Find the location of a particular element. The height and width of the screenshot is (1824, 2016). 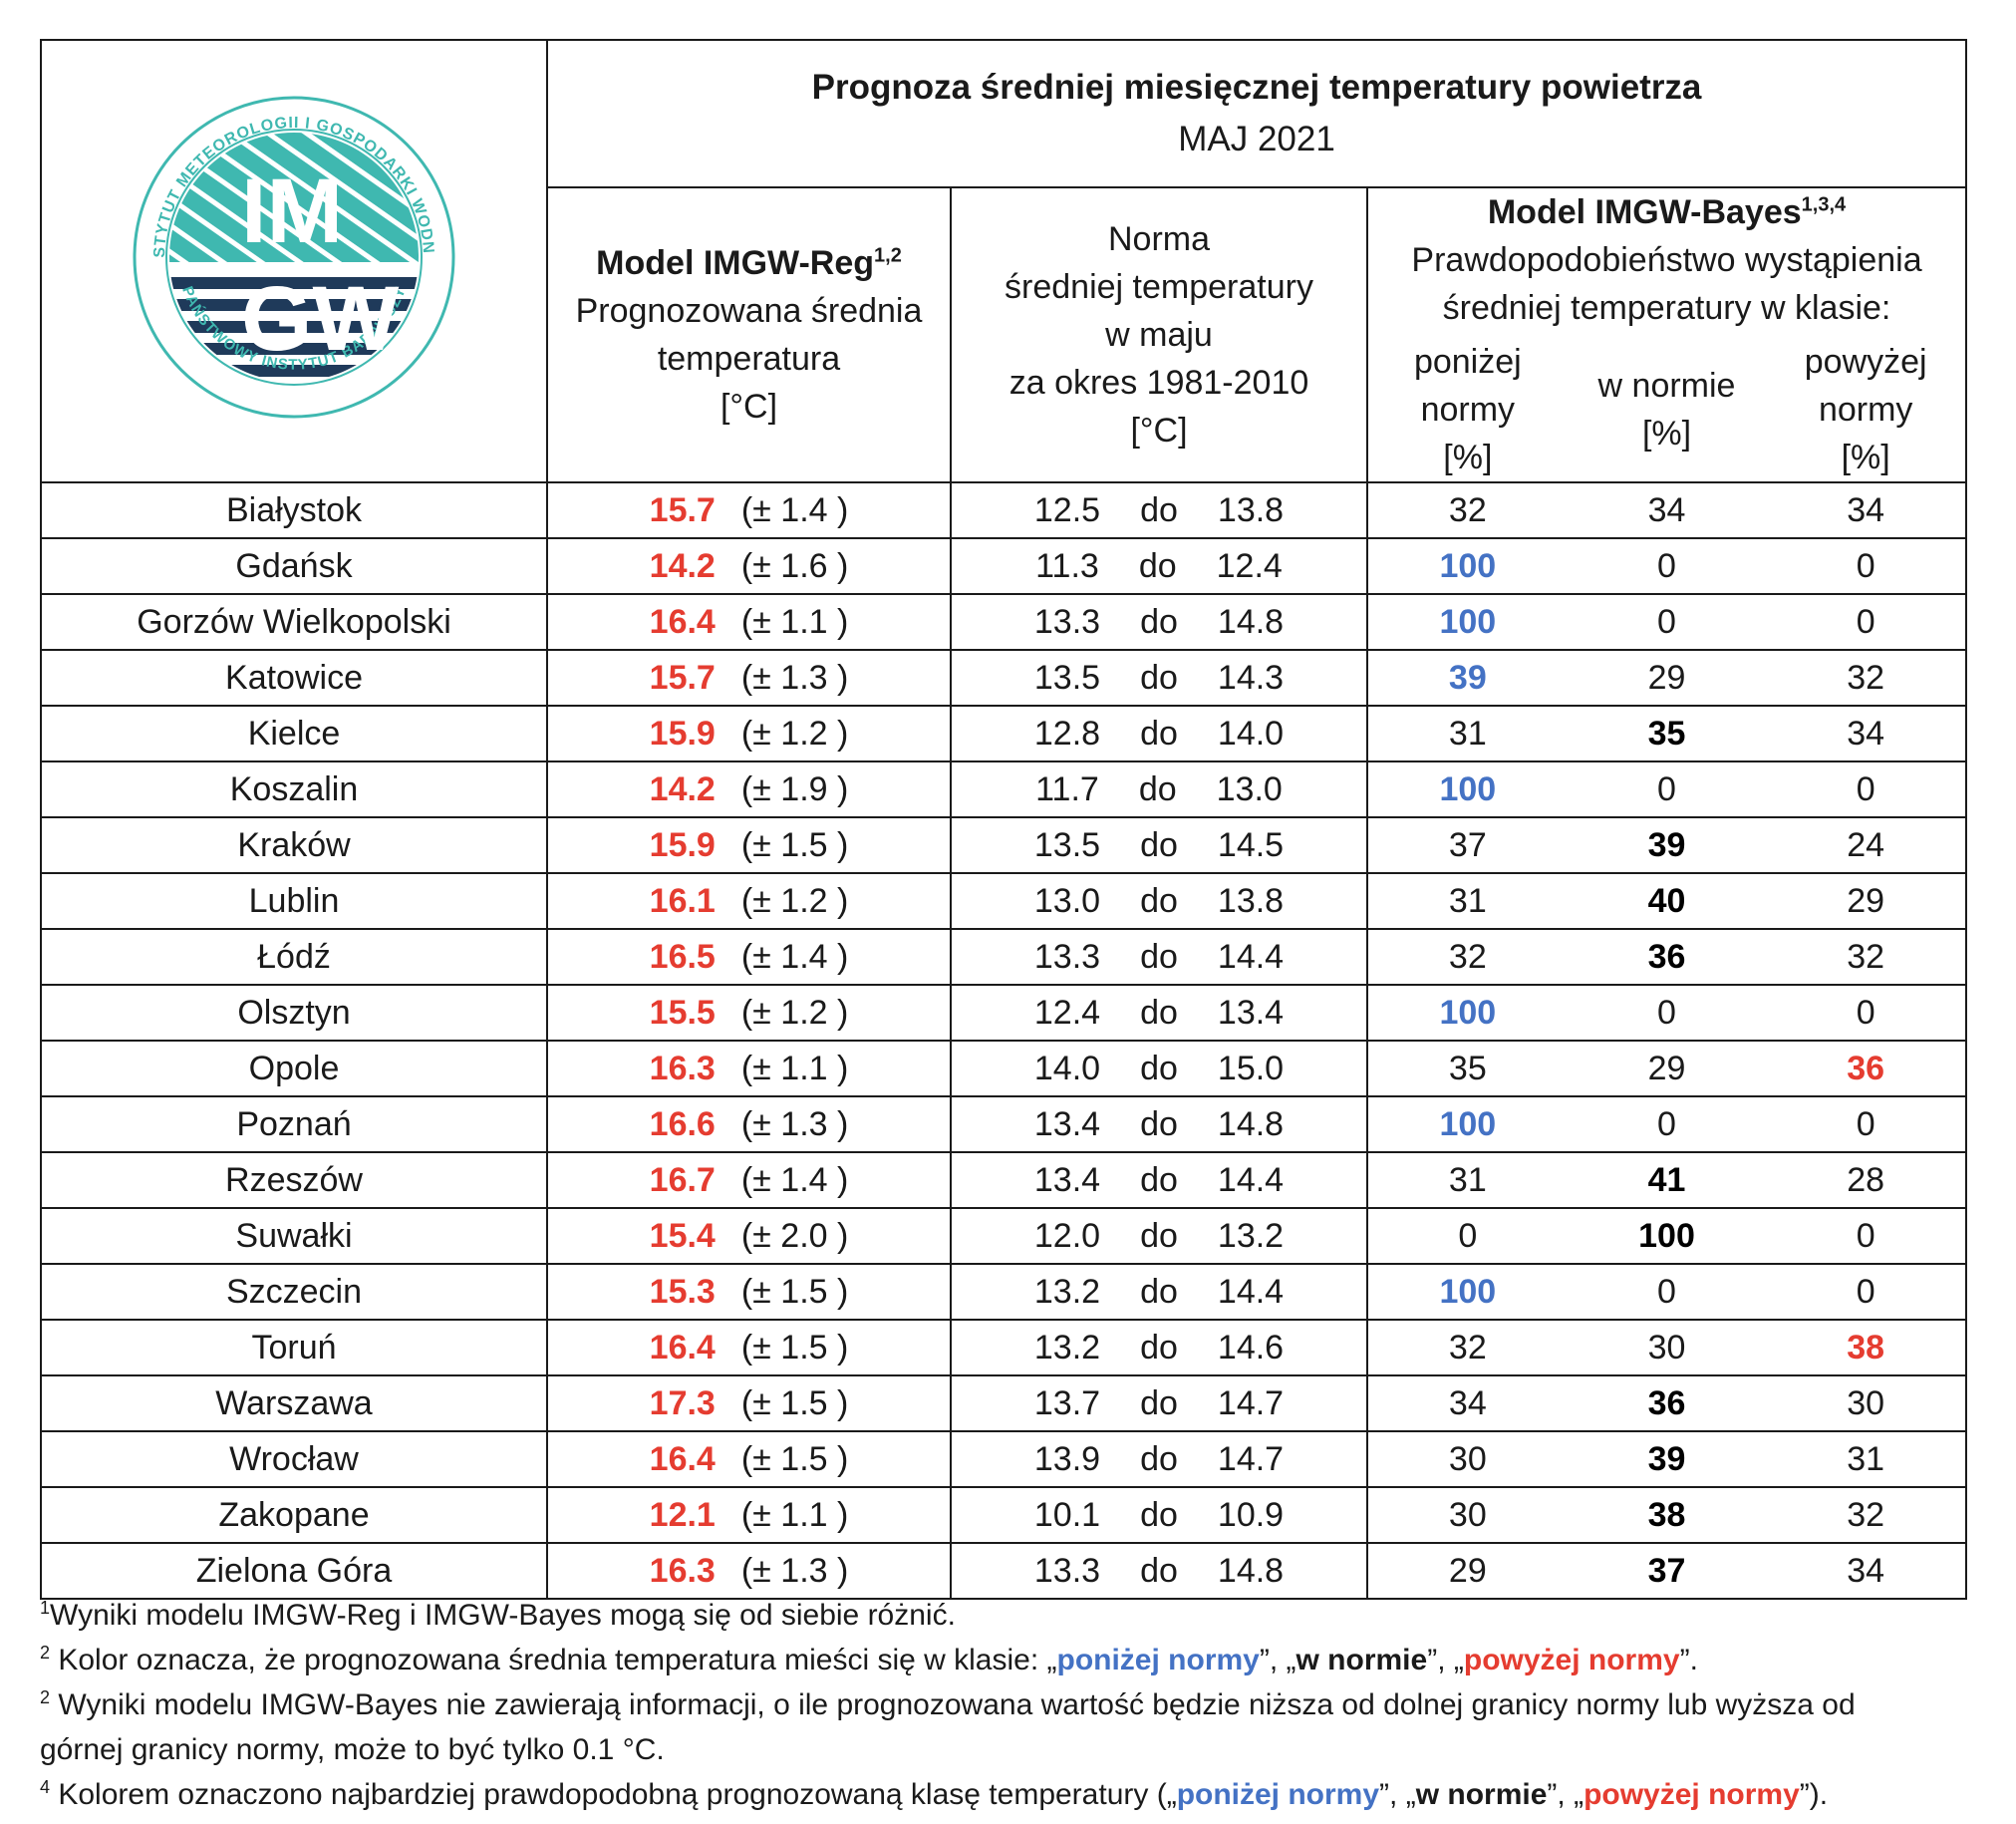

table-row: Białystok 15.7 (± 1.4 ) 12.5 do 13.8 32 34 34 is located at coordinates (1004, 510).